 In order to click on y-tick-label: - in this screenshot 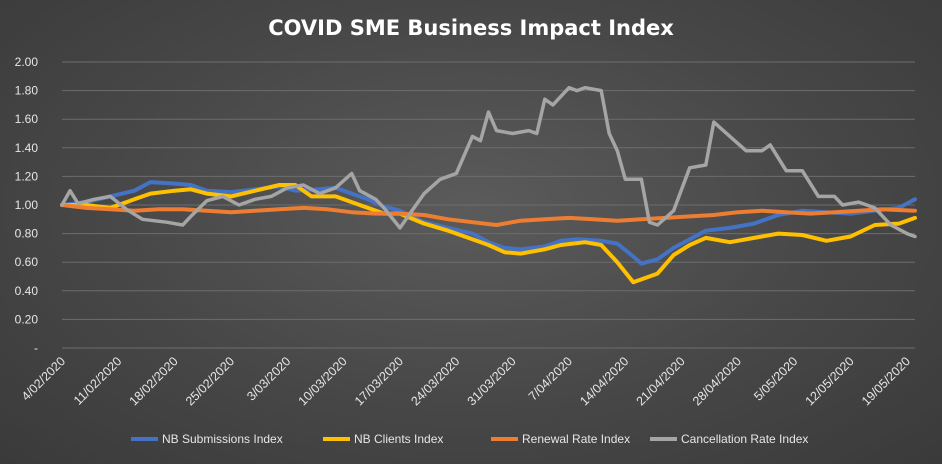, I will do `click(36, 348)`.